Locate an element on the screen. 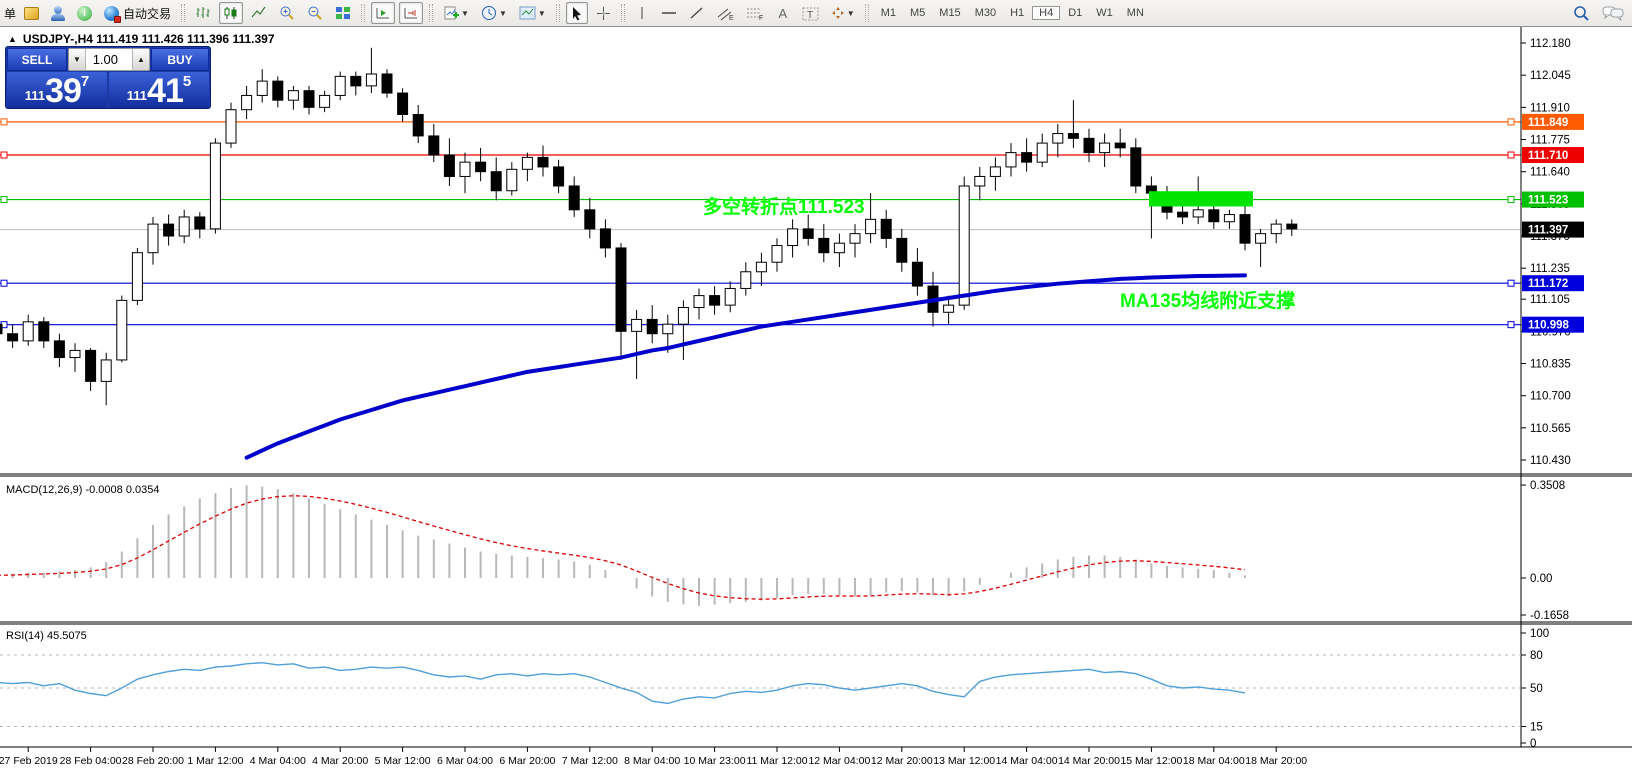 Image resolution: width=1632 pixels, height=775 pixels. rsi-tick-label: 15 is located at coordinates (1536, 728).